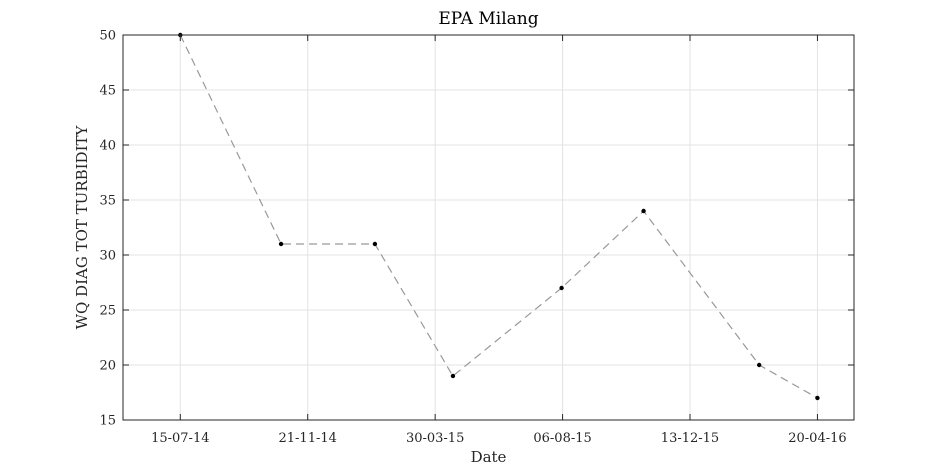 Image resolution: width=945 pixels, height=472 pixels. I want to click on x-tick-label: 13-12-15, so click(690, 438).